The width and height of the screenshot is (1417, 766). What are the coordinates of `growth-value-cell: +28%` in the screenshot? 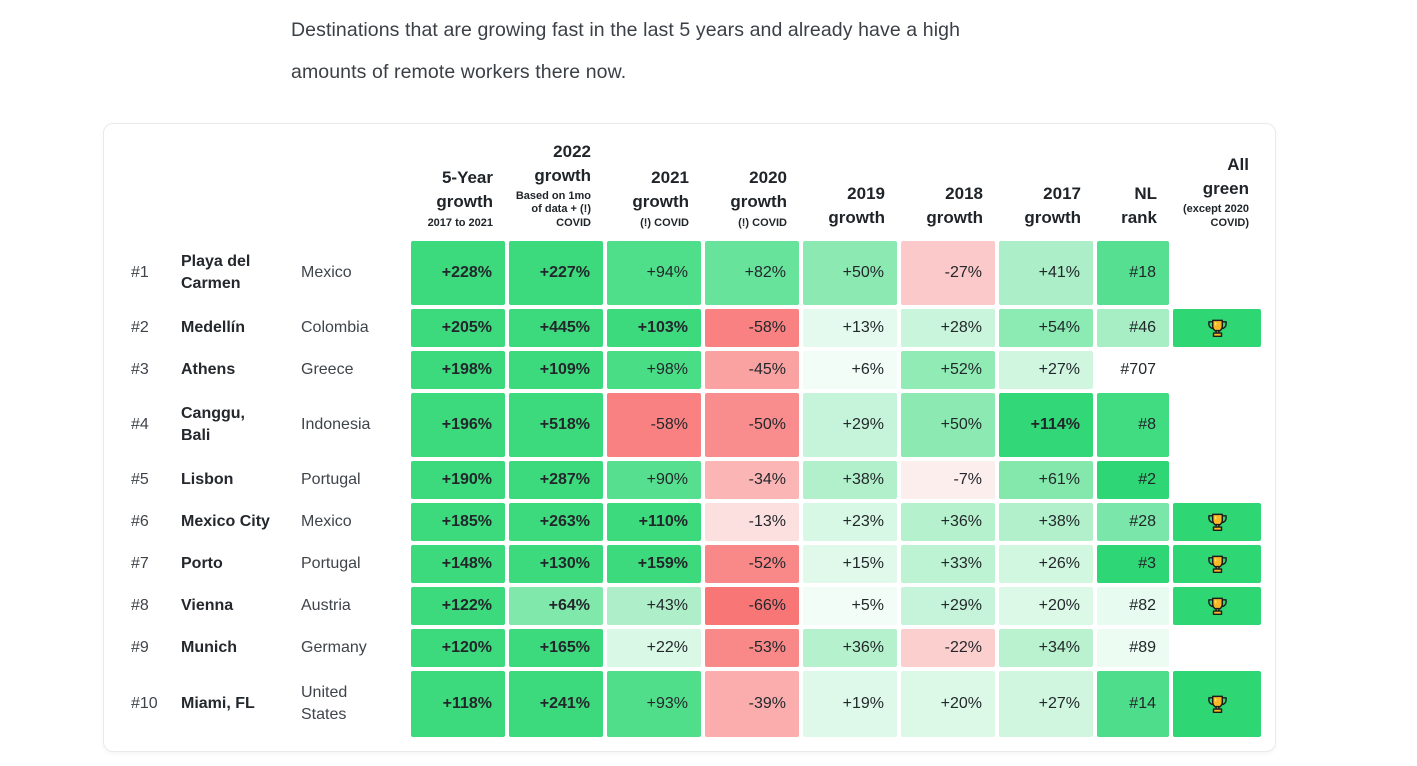 It's located at (948, 328).